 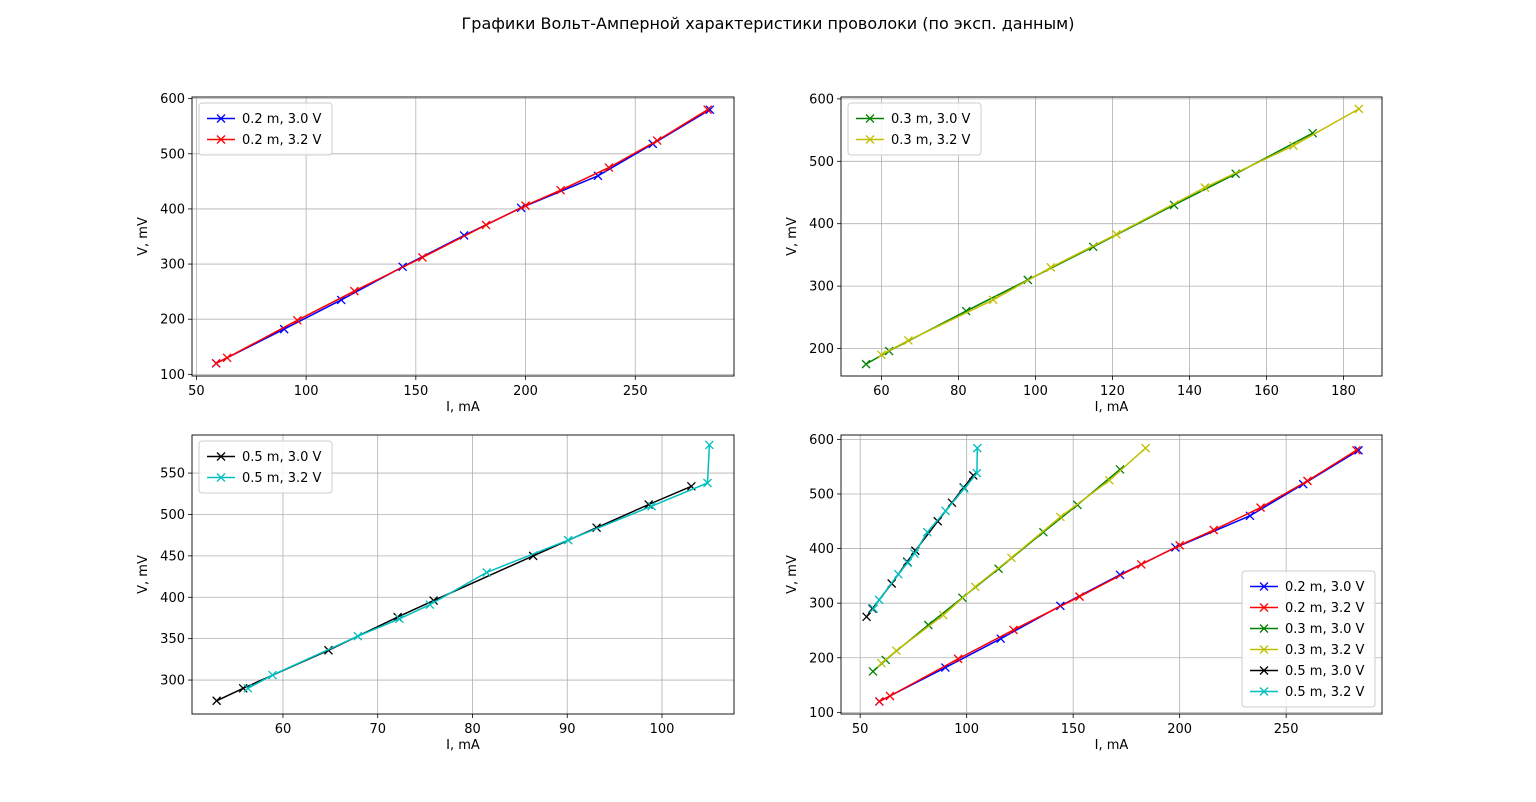 I want to click on legend-entry-label: 0.3 m, 3.2 V, so click(x=1325, y=650).